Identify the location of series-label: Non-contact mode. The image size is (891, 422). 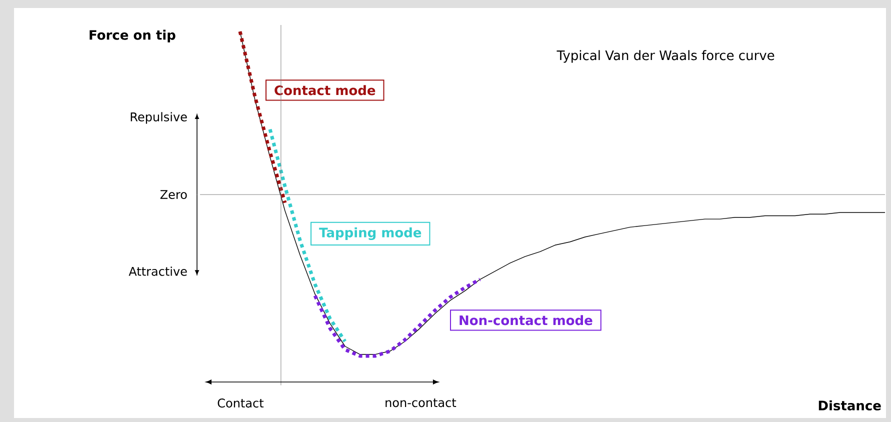
(526, 320).